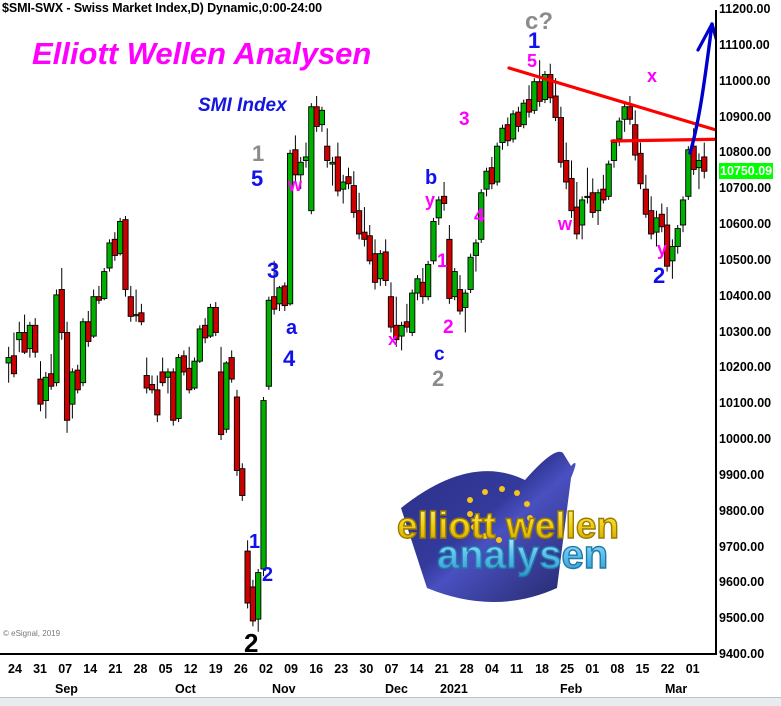 The height and width of the screenshot is (706, 781). What do you see at coordinates (534, 40) in the screenshot?
I see `wave-label: 1` at bounding box center [534, 40].